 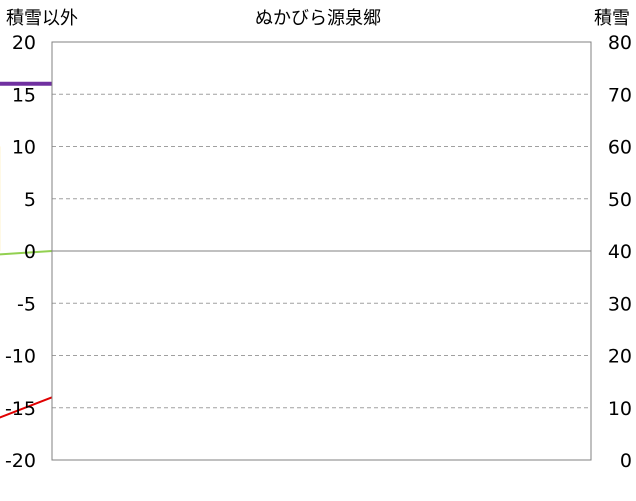 I want to click on y-left-tick-label: -10, so click(x=20, y=357).